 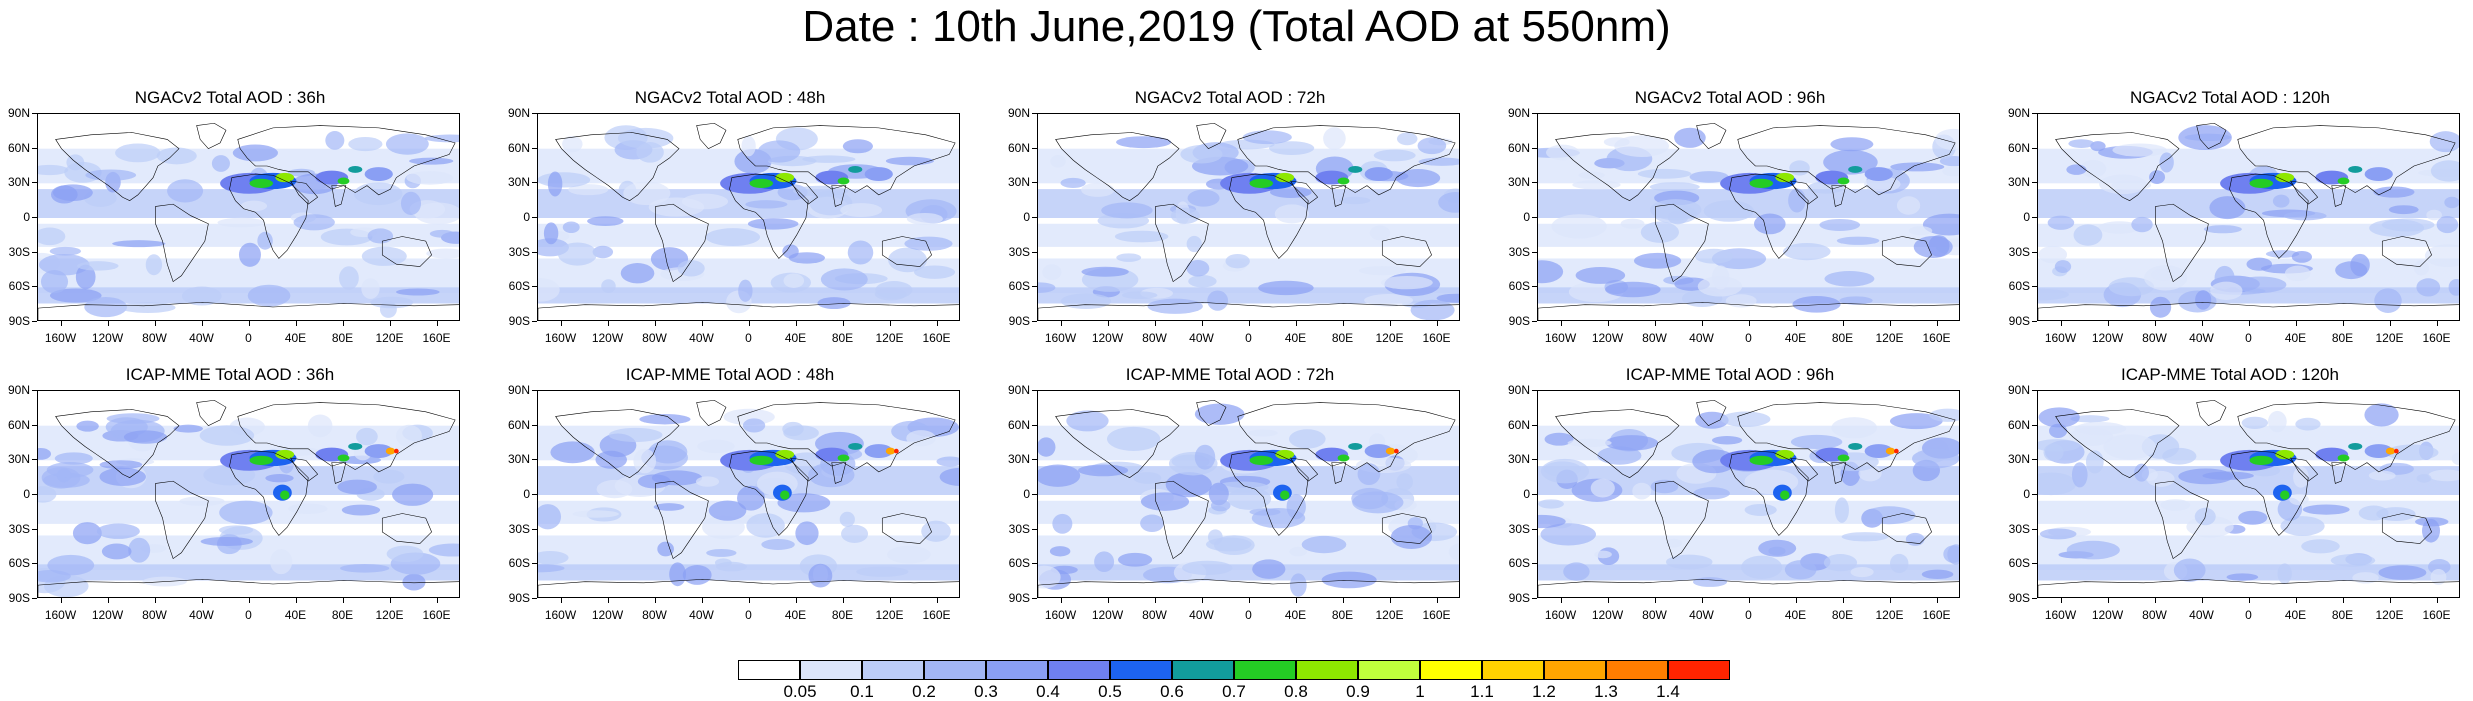 What do you see at coordinates (800, 691) in the screenshot?
I see `colorbar-label: 0.05` at bounding box center [800, 691].